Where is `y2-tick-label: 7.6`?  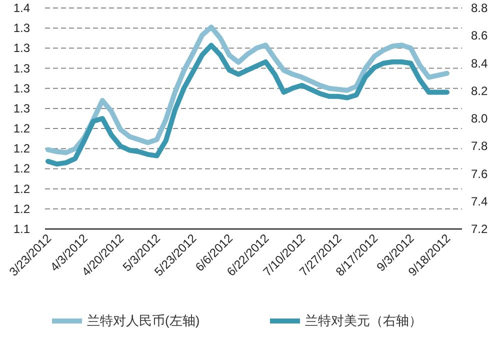 y2-tick-label: 7.6 is located at coordinates (479, 173).